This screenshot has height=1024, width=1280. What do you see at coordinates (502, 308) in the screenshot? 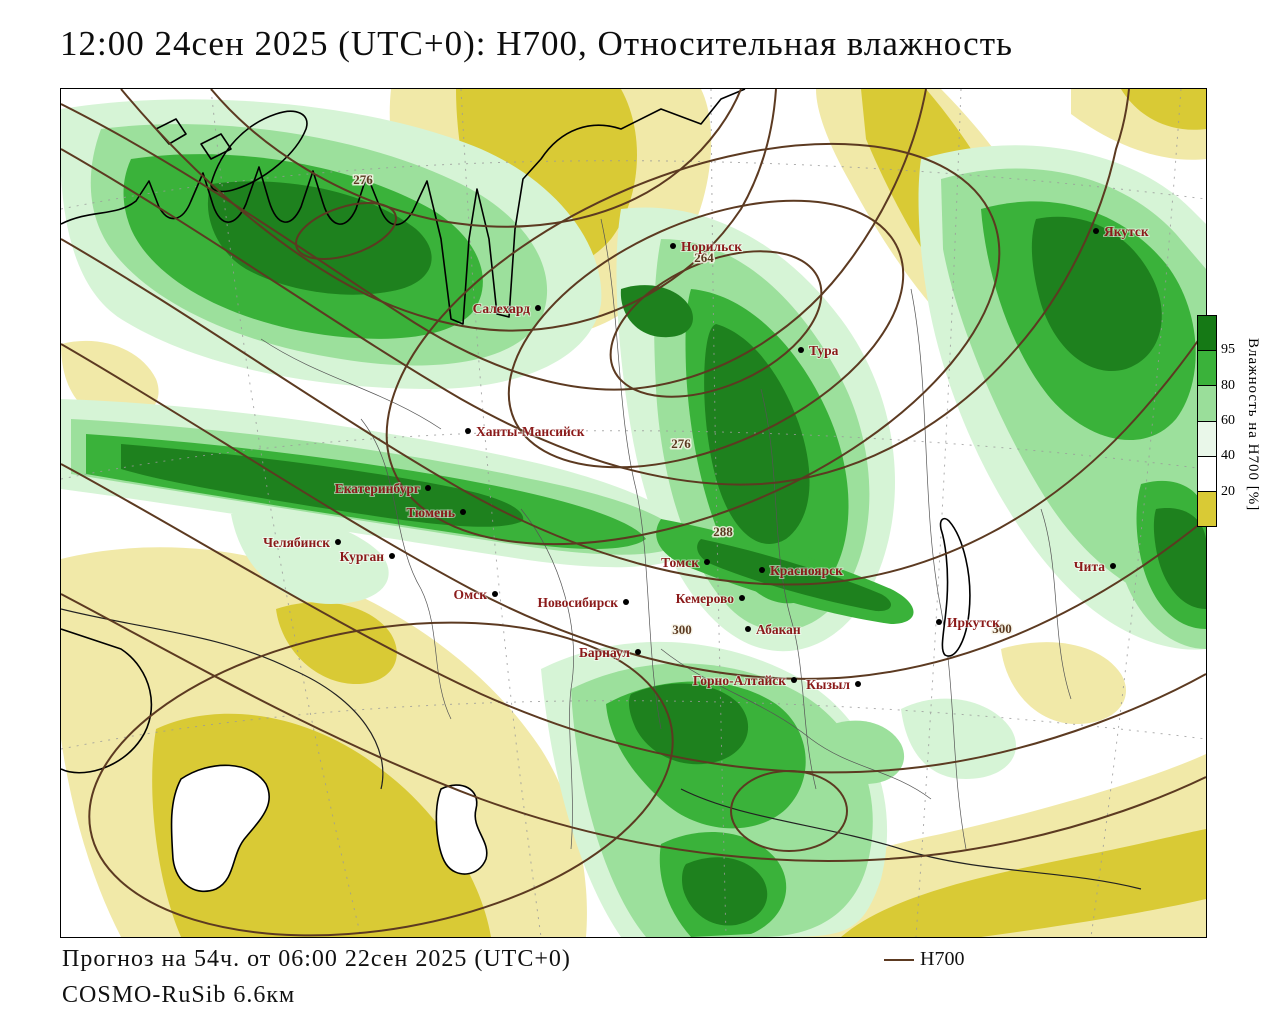
I see `city-label: Салехард` at bounding box center [502, 308].